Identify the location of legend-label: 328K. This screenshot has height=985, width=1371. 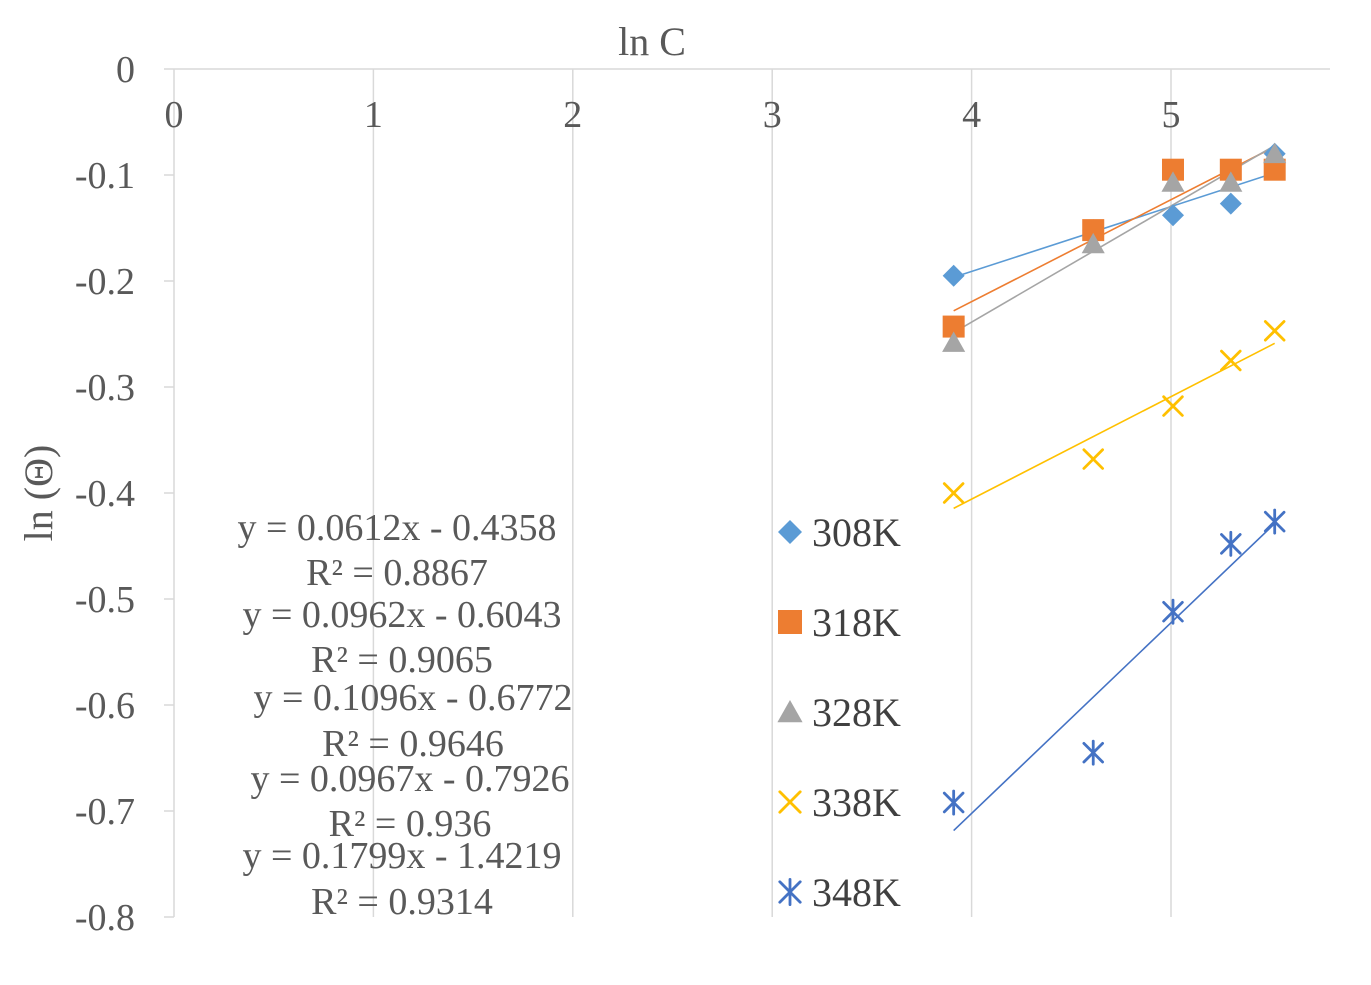
(856, 712).